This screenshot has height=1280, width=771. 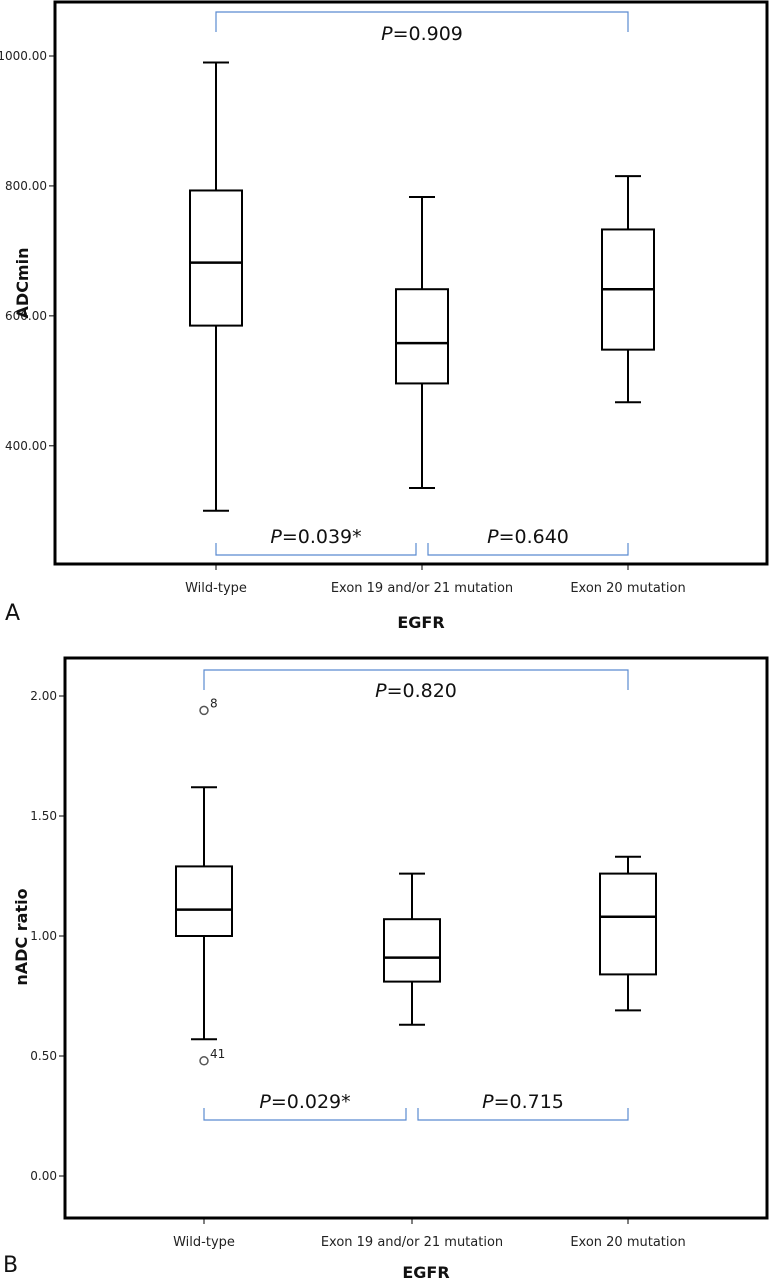 I want to click on p-value-label: P=0.029*, so click(x=304, y=1102).